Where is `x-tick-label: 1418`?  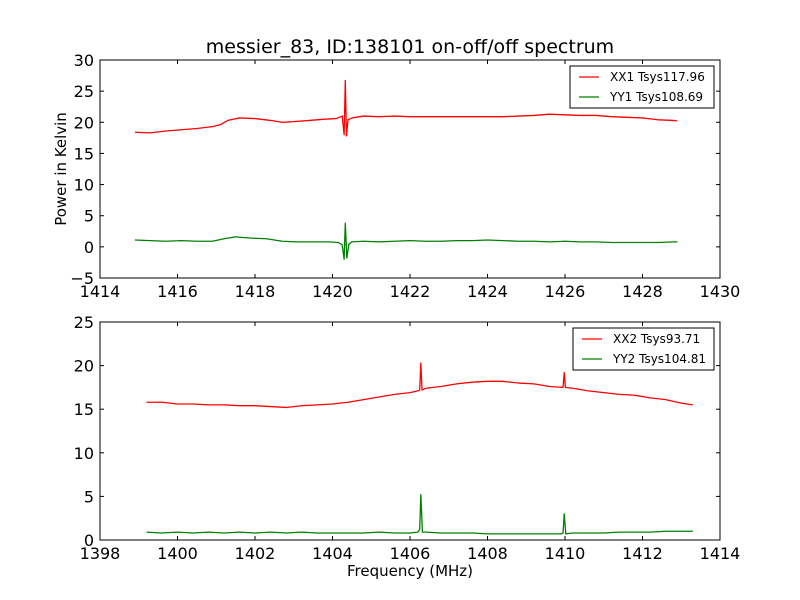
x-tick-label: 1418 is located at coordinates (255, 291).